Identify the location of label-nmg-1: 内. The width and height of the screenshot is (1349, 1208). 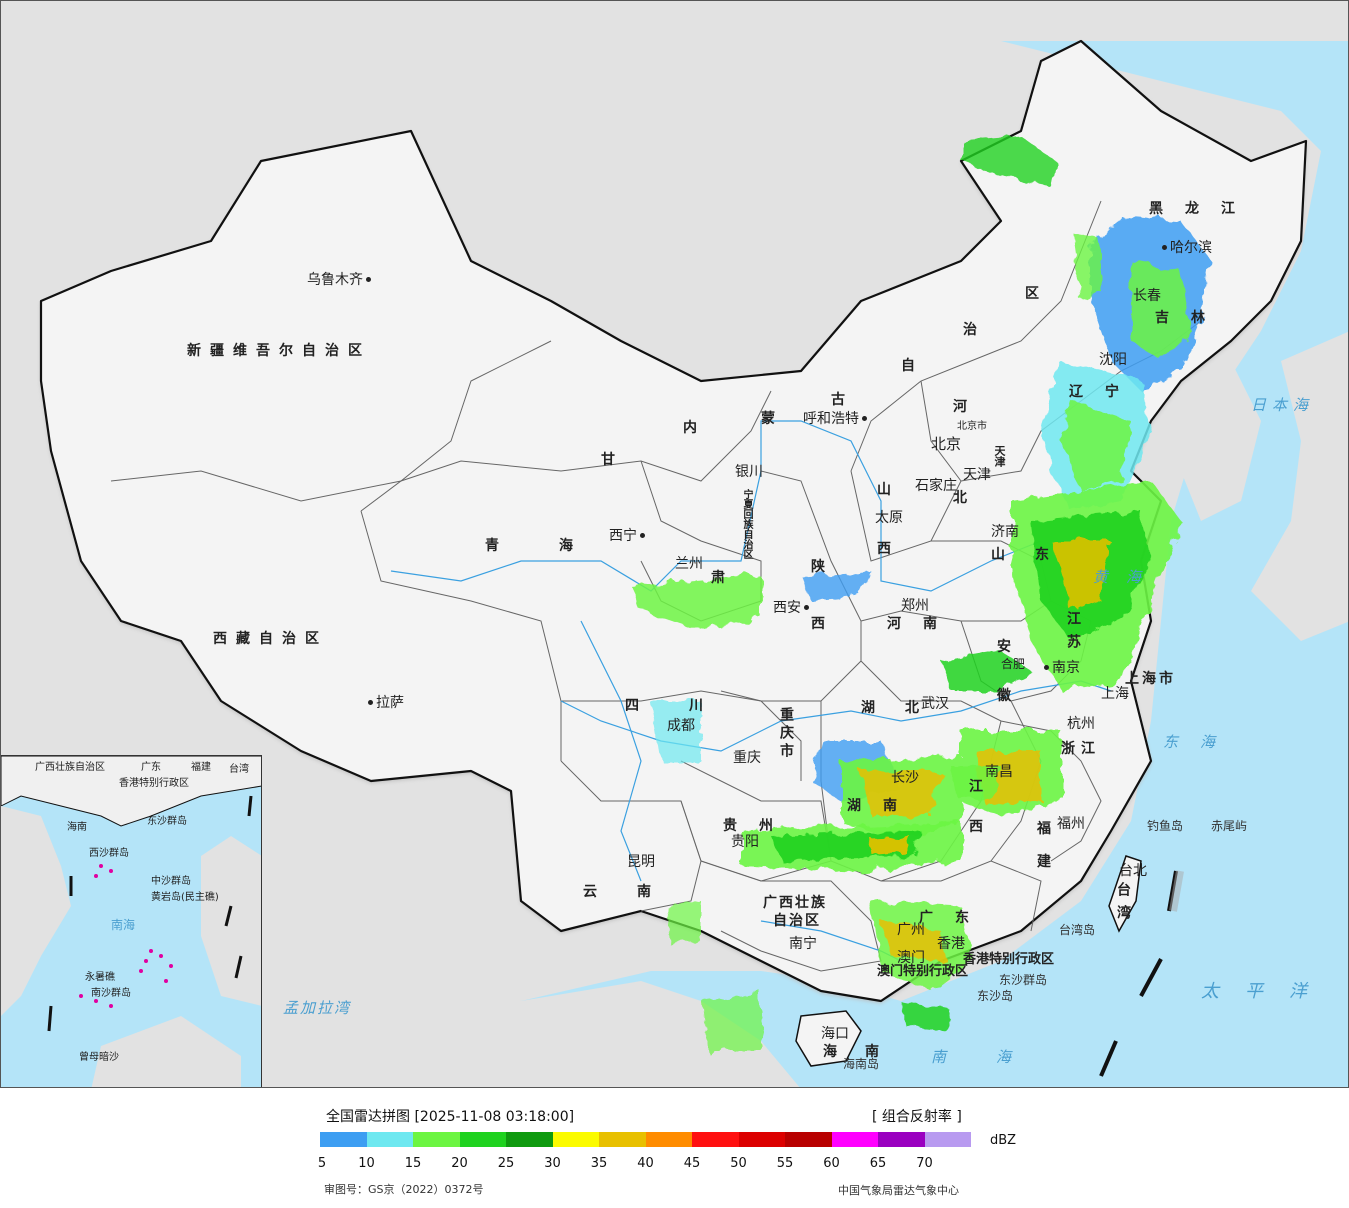
(694, 428).